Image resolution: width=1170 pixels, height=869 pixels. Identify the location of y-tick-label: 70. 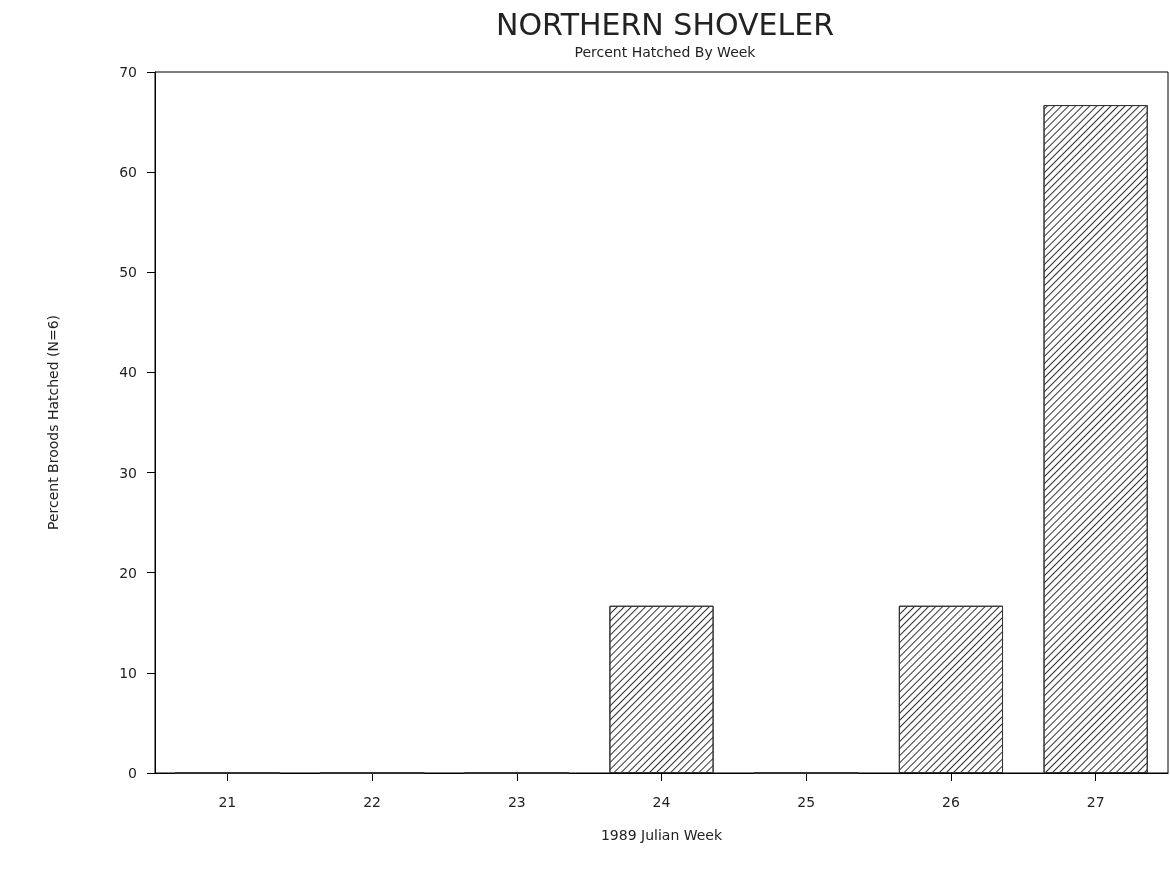
(128, 72).